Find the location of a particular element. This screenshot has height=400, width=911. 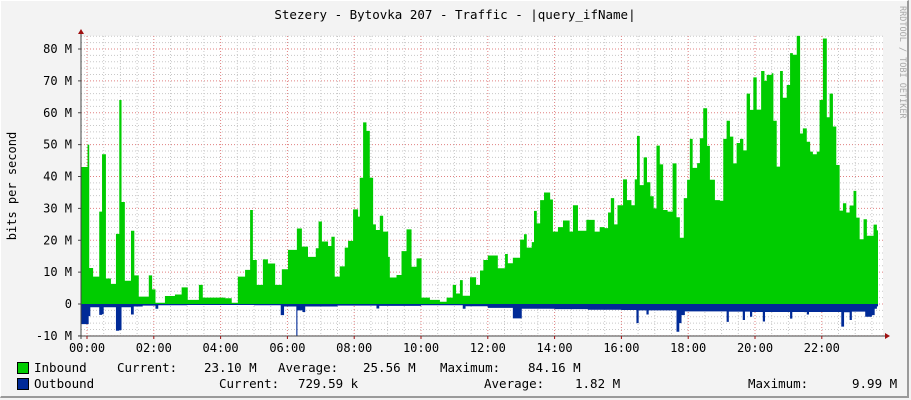

x-tick-label: 20:00 is located at coordinates (755, 348).